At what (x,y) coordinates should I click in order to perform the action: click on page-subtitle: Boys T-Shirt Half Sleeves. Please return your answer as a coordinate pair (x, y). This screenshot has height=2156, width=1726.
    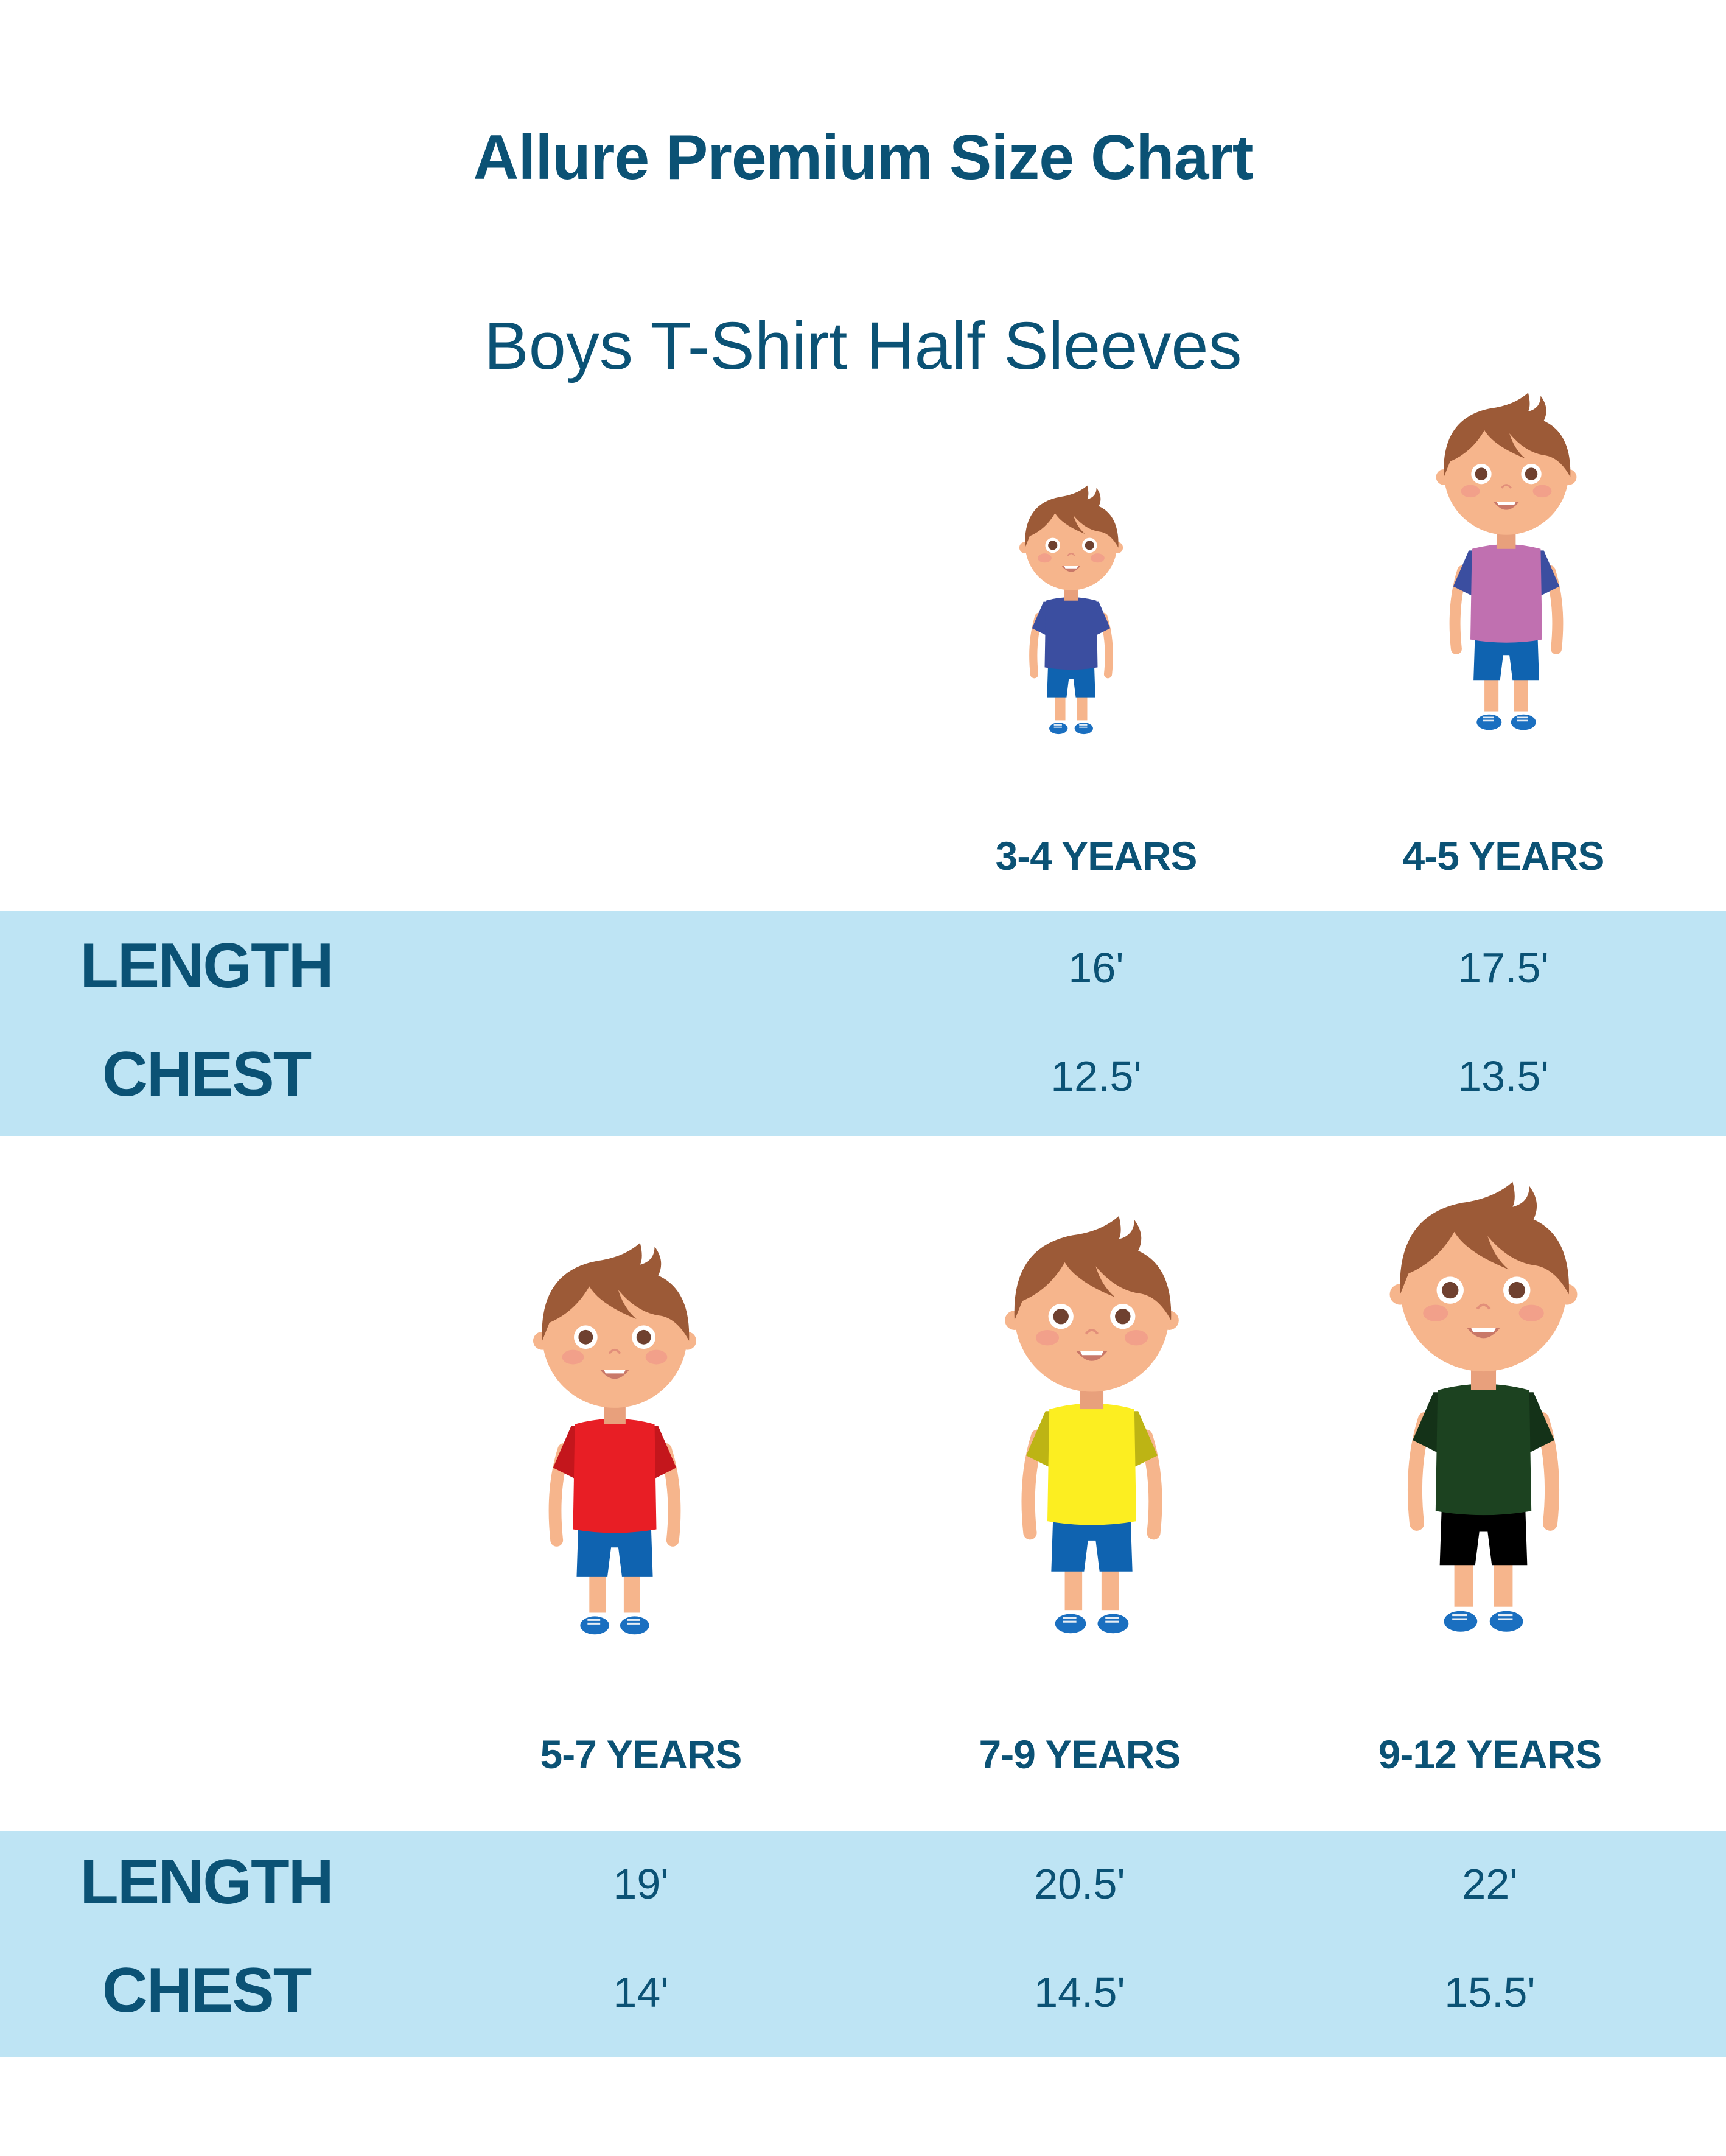
    Looking at the image, I should click on (863, 346).